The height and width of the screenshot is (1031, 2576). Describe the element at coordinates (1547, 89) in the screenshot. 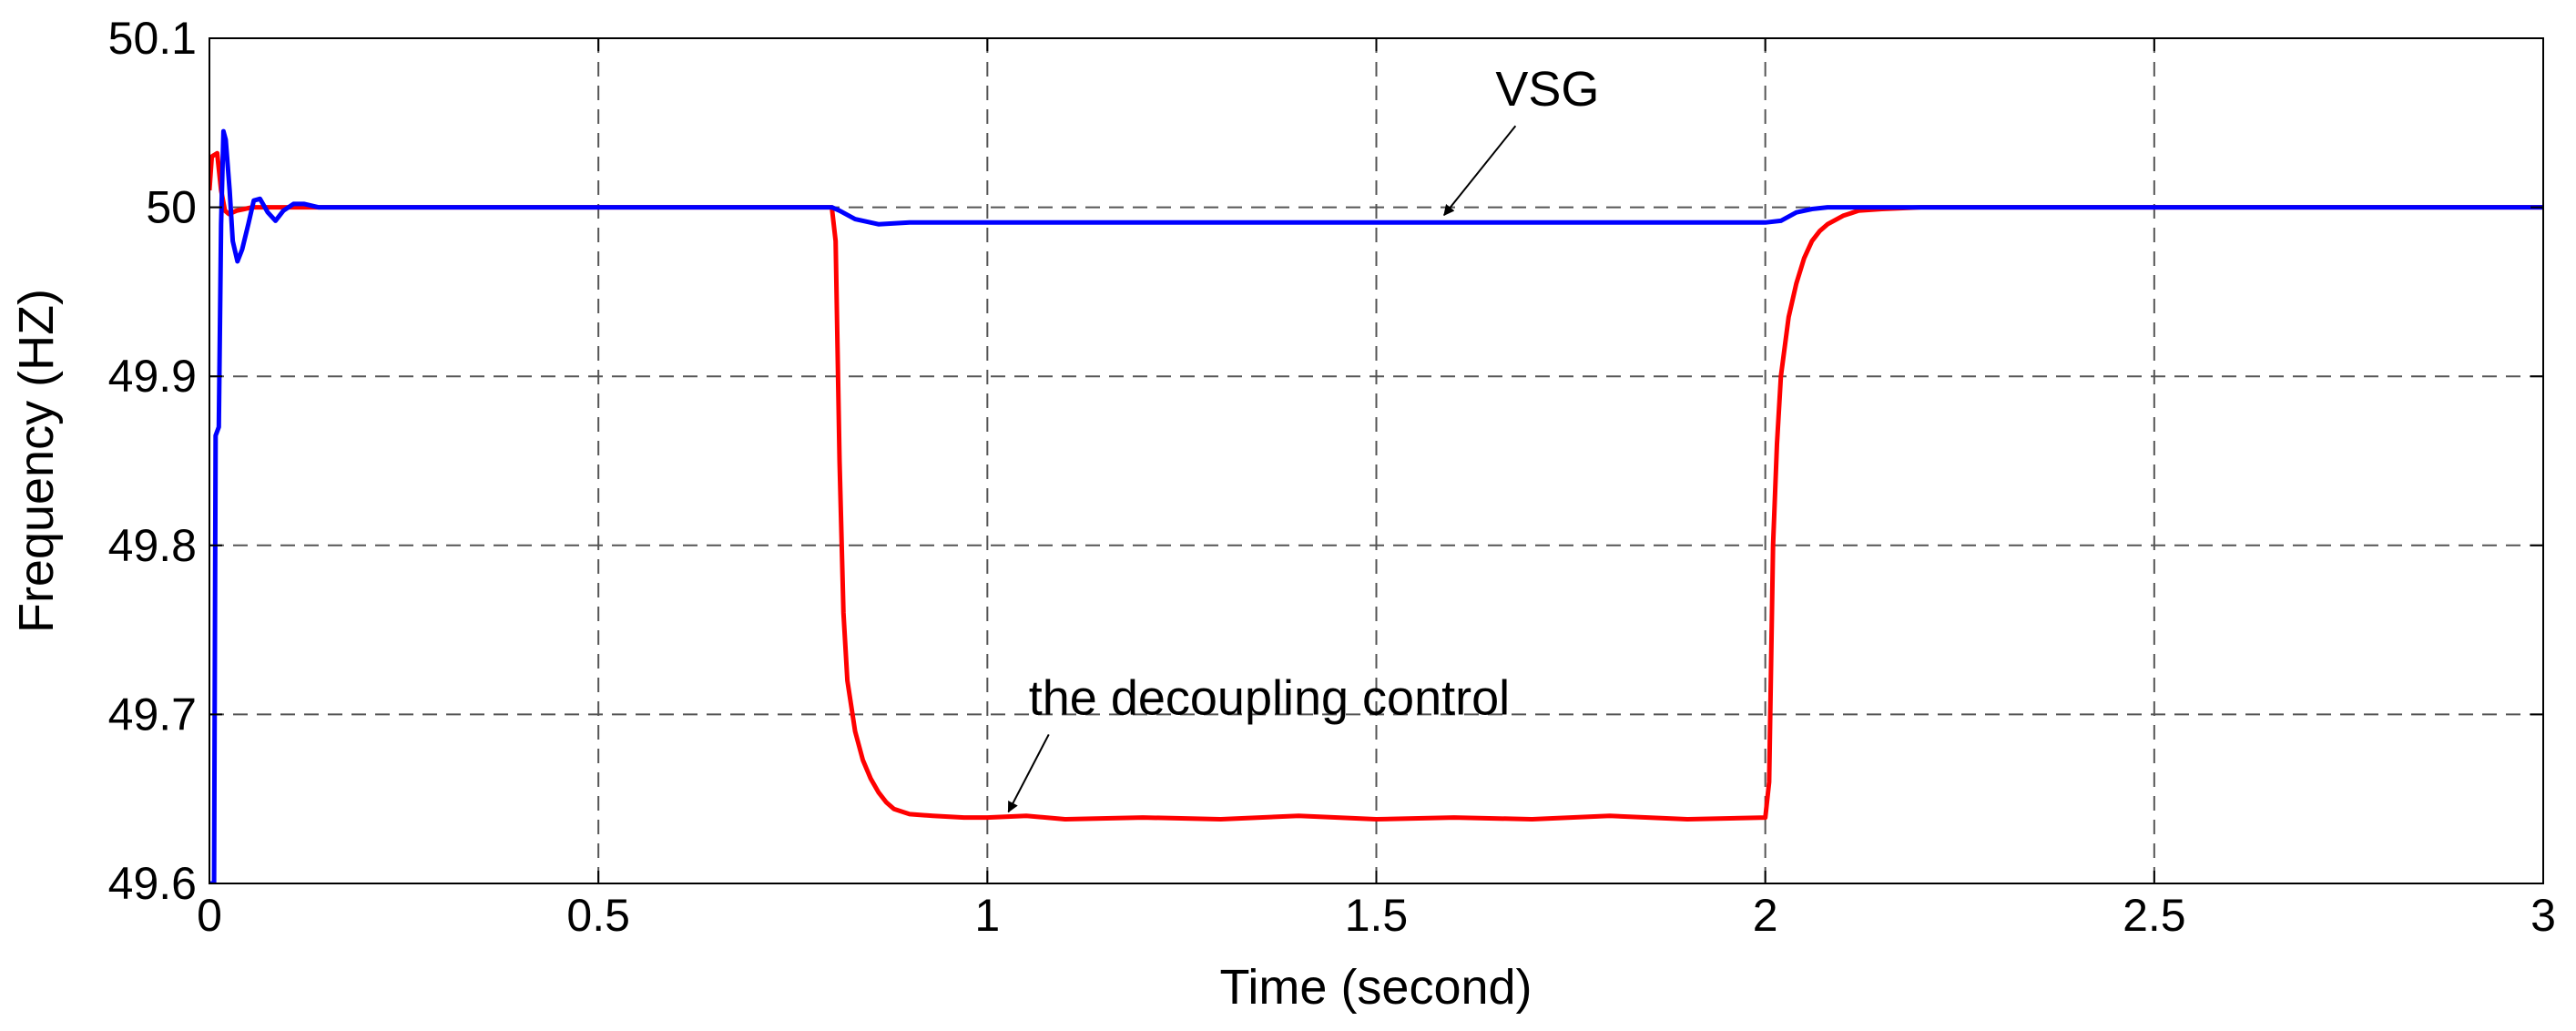

I see `vsg-annotation-label: VSG` at that location.